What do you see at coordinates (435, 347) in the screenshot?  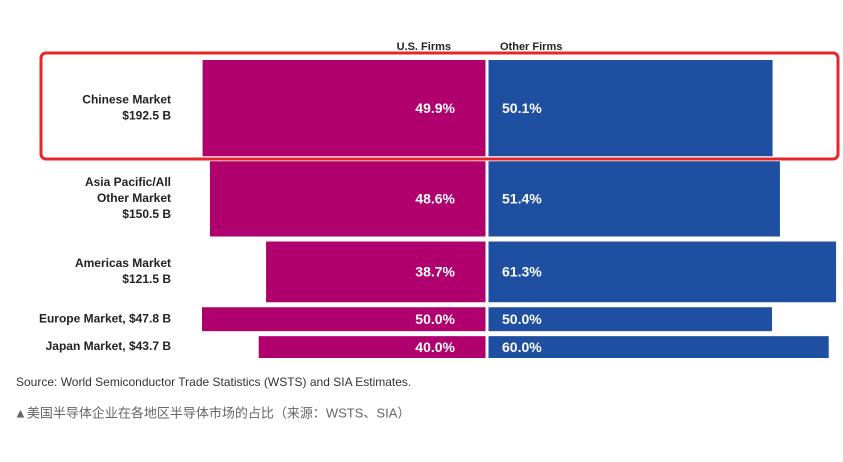 I see `value-label: 40.0%` at bounding box center [435, 347].